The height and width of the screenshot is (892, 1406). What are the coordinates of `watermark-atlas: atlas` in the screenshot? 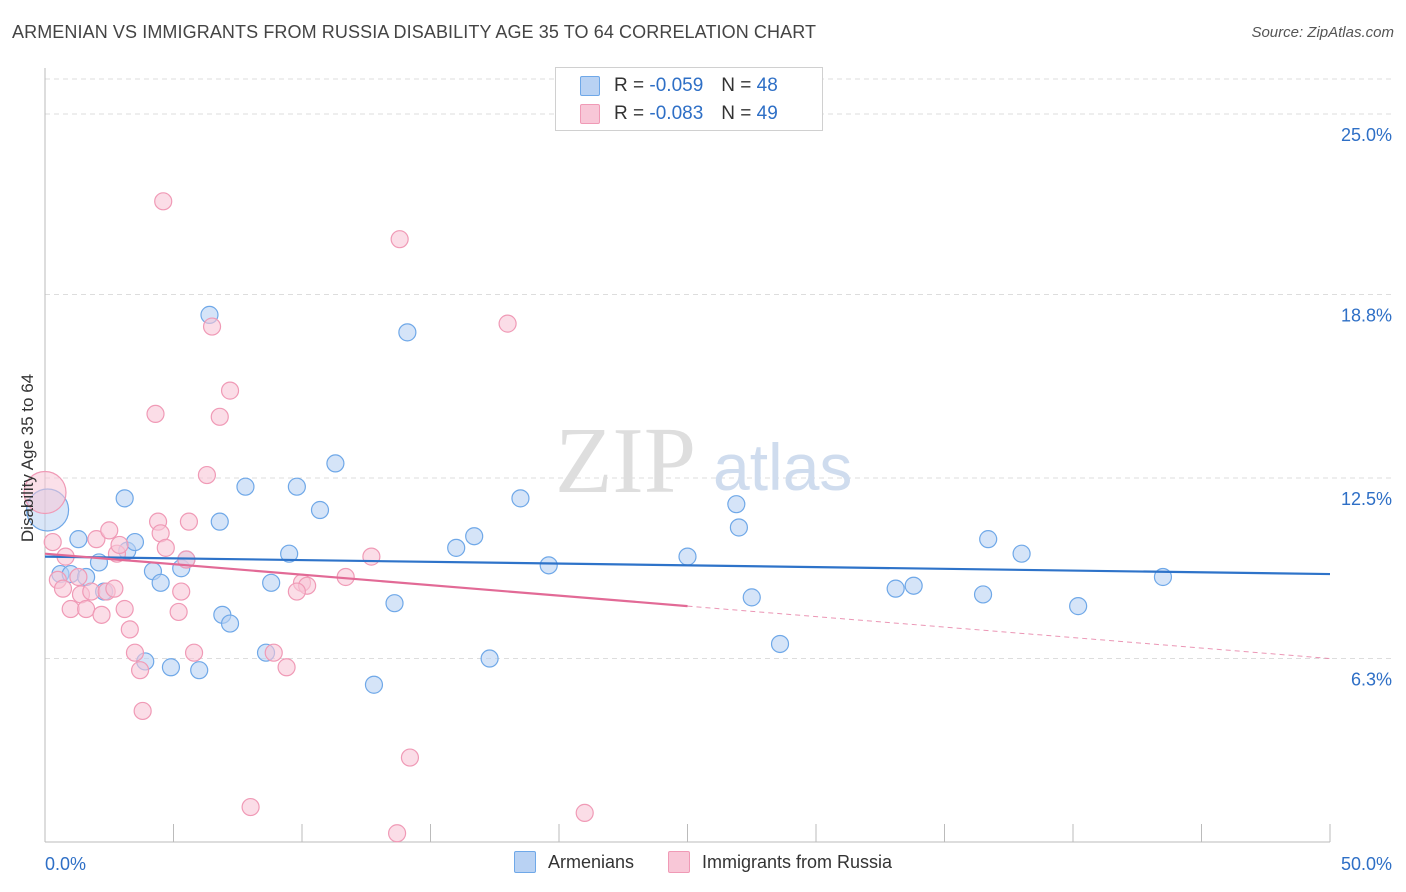 It's located at (782, 467).